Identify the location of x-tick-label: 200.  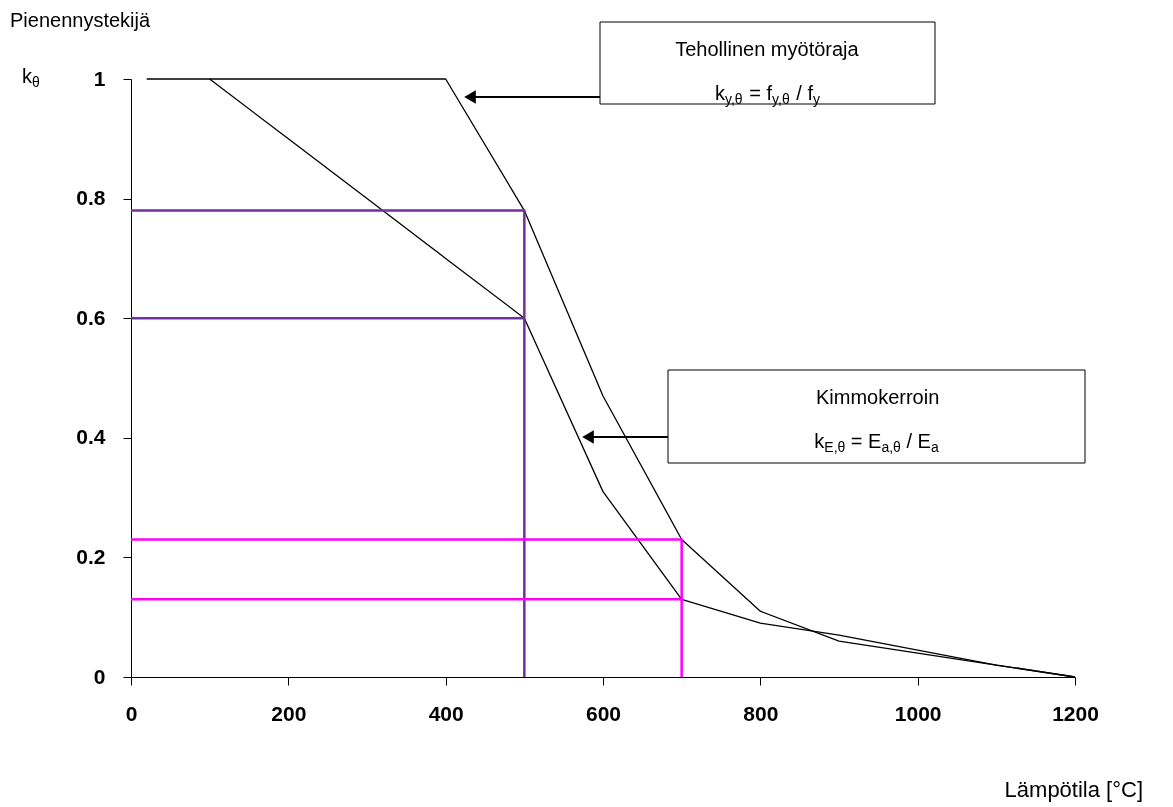
(289, 713).